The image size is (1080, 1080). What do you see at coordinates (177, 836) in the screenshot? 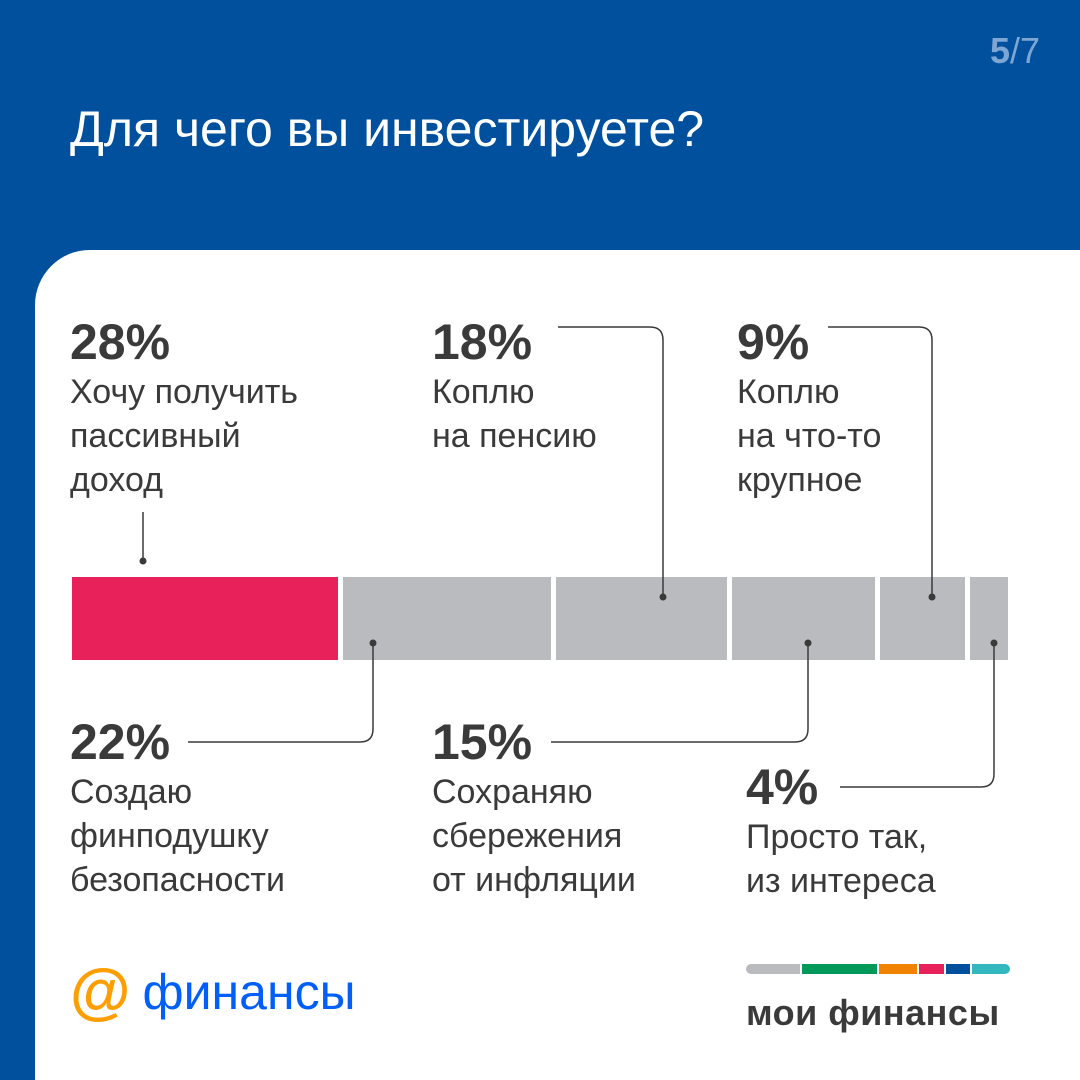
I see `data-label-desc: Создаю финподушку безопасности` at bounding box center [177, 836].